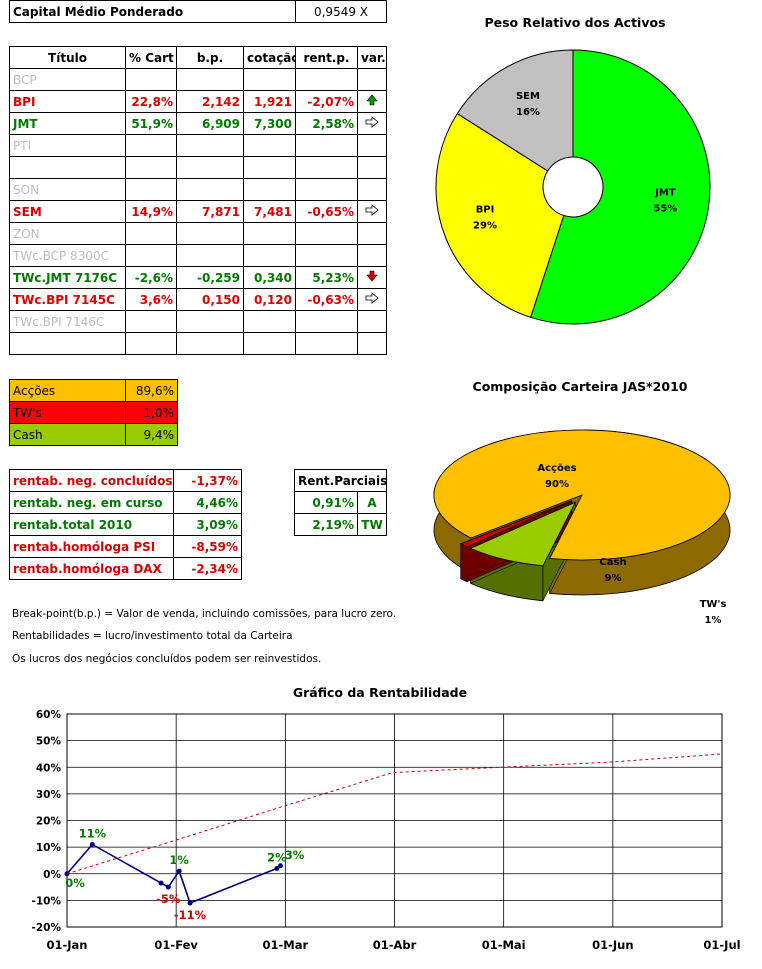  What do you see at coordinates (168, 899) in the screenshot?
I see `data-label: -5%` at bounding box center [168, 899].